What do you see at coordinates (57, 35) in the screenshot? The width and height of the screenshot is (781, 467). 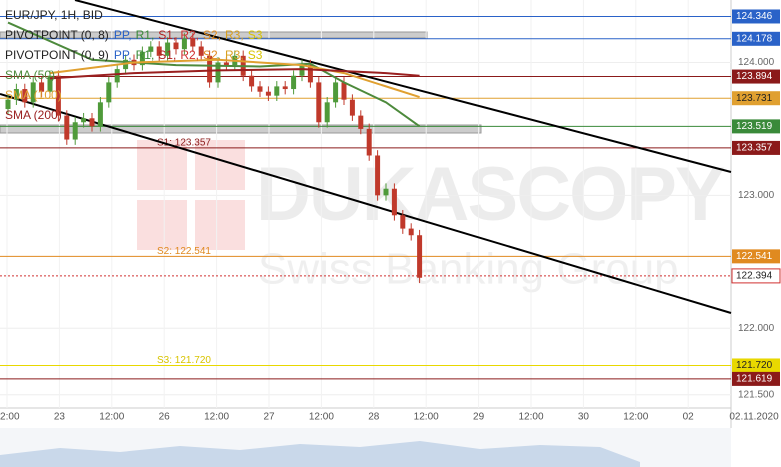 I see `indicator-label: PIVOTPOINT (0, 8)` at bounding box center [57, 35].